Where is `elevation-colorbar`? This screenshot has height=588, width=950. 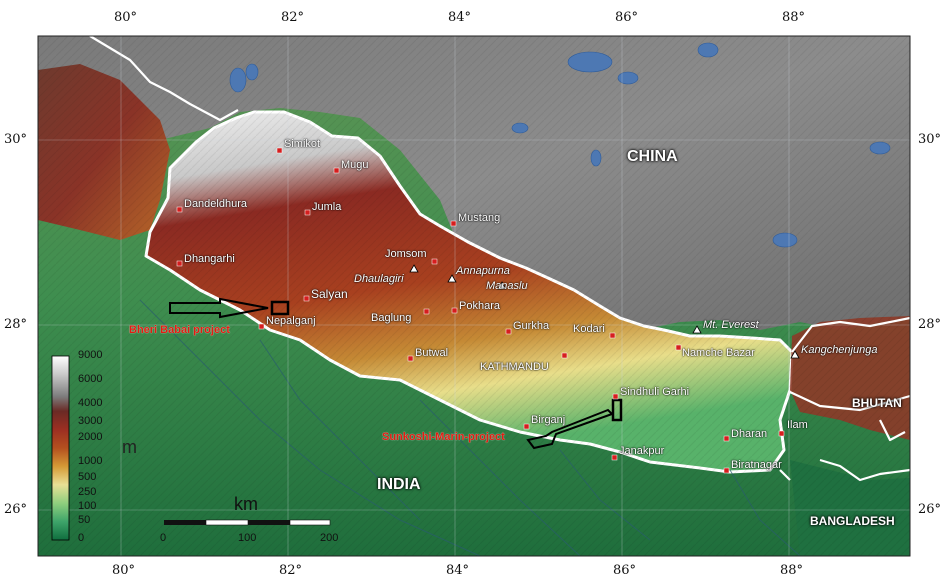 elevation-colorbar is located at coordinates (60, 448).